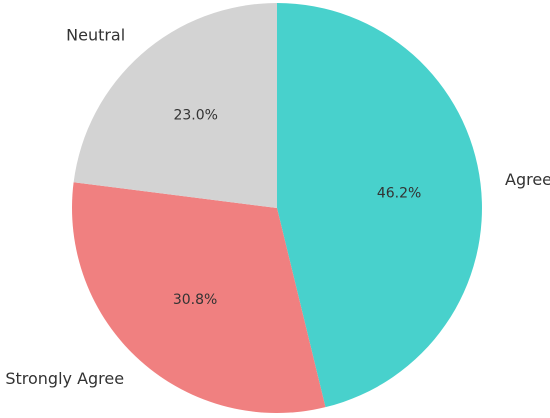 The width and height of the screenshot is (550, 418). I want to click on slice-label-agree: Agree, so click(527, 179).